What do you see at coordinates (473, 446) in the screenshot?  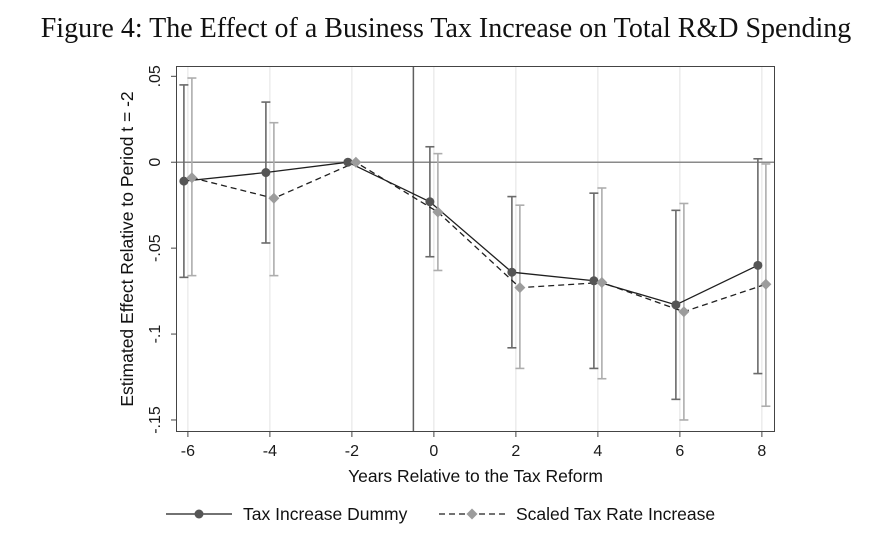 I see `x-axis: -6 -4 -2 0 2 4 6 8` at bounding box center [473, 446].